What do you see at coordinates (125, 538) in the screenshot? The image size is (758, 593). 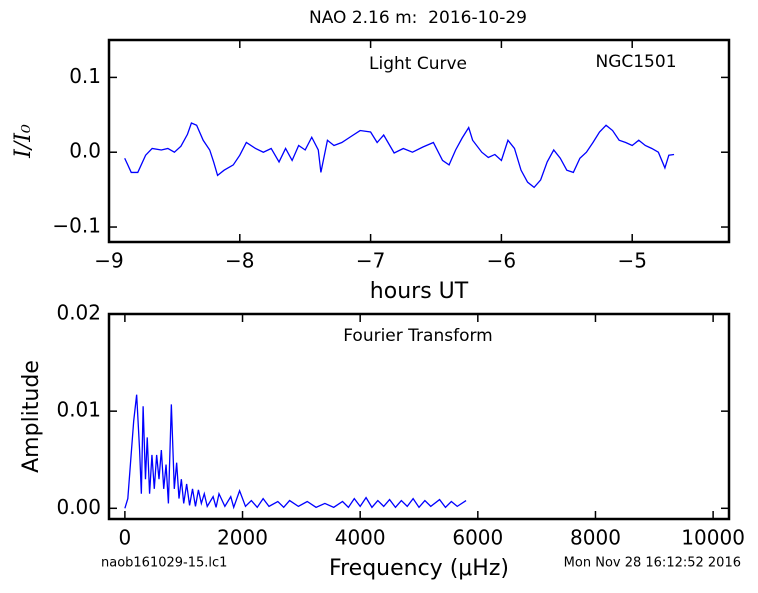 I see `x-tick-label: 0` at bounding box center [125, 538].